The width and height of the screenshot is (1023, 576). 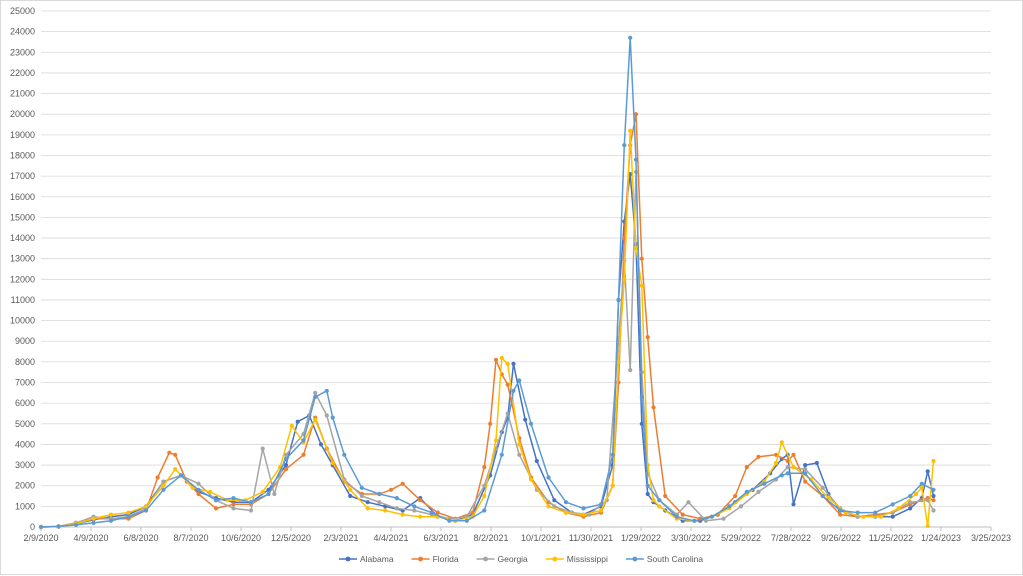 What do you see at coordinates (340, 538) in the screenshot?
I see `x-tick-label: 2/3/2021` at bounding box center [340, 538].